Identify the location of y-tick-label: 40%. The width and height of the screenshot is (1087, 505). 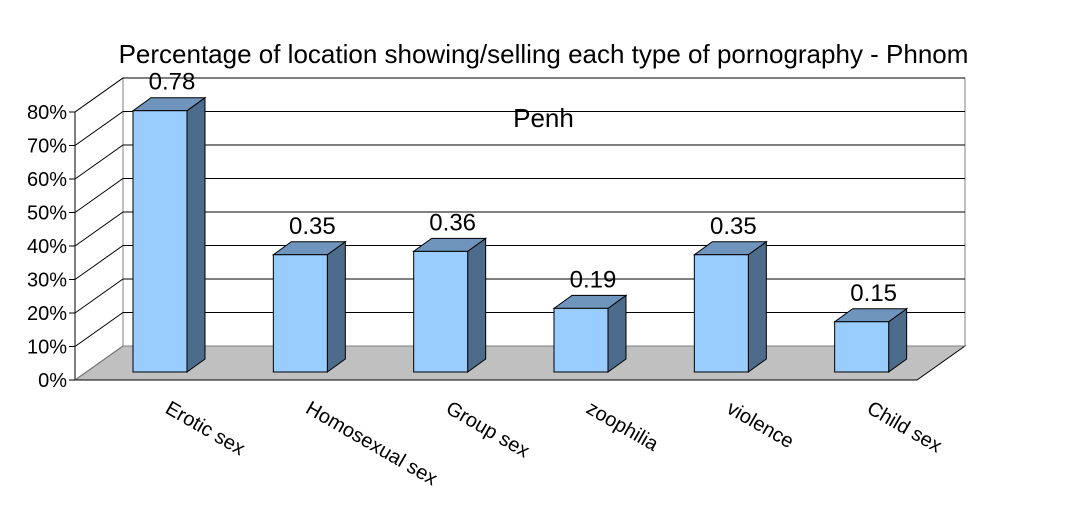
(47, 247).